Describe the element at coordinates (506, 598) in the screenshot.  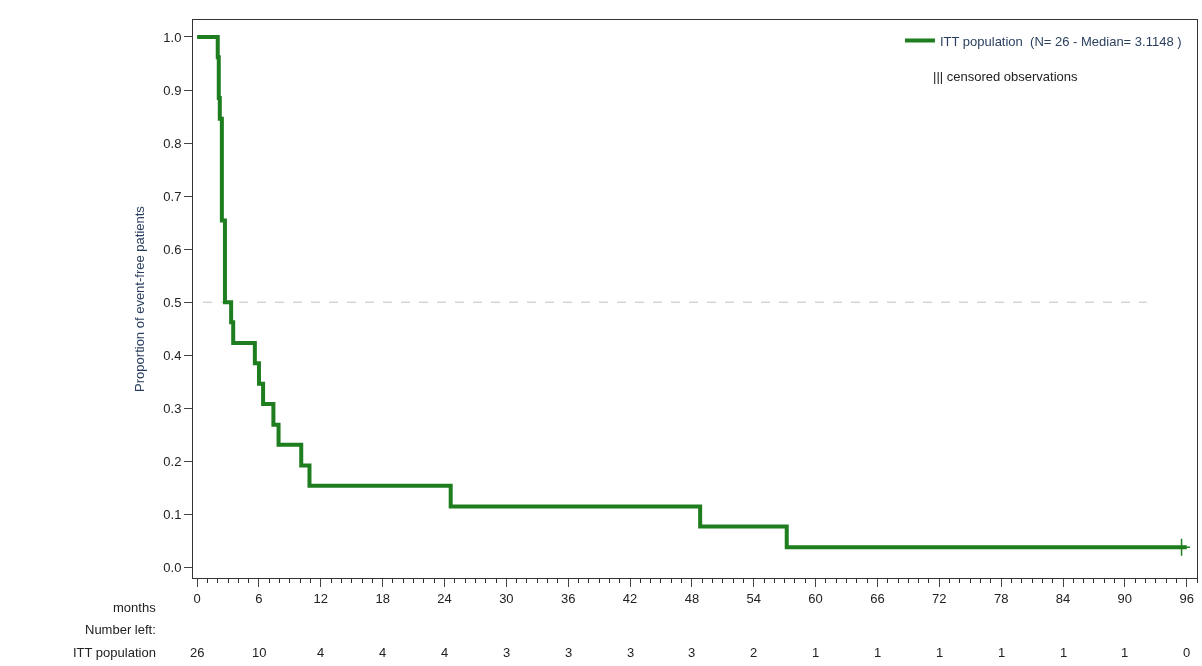
I see `x-tick-label: 30` at that location.